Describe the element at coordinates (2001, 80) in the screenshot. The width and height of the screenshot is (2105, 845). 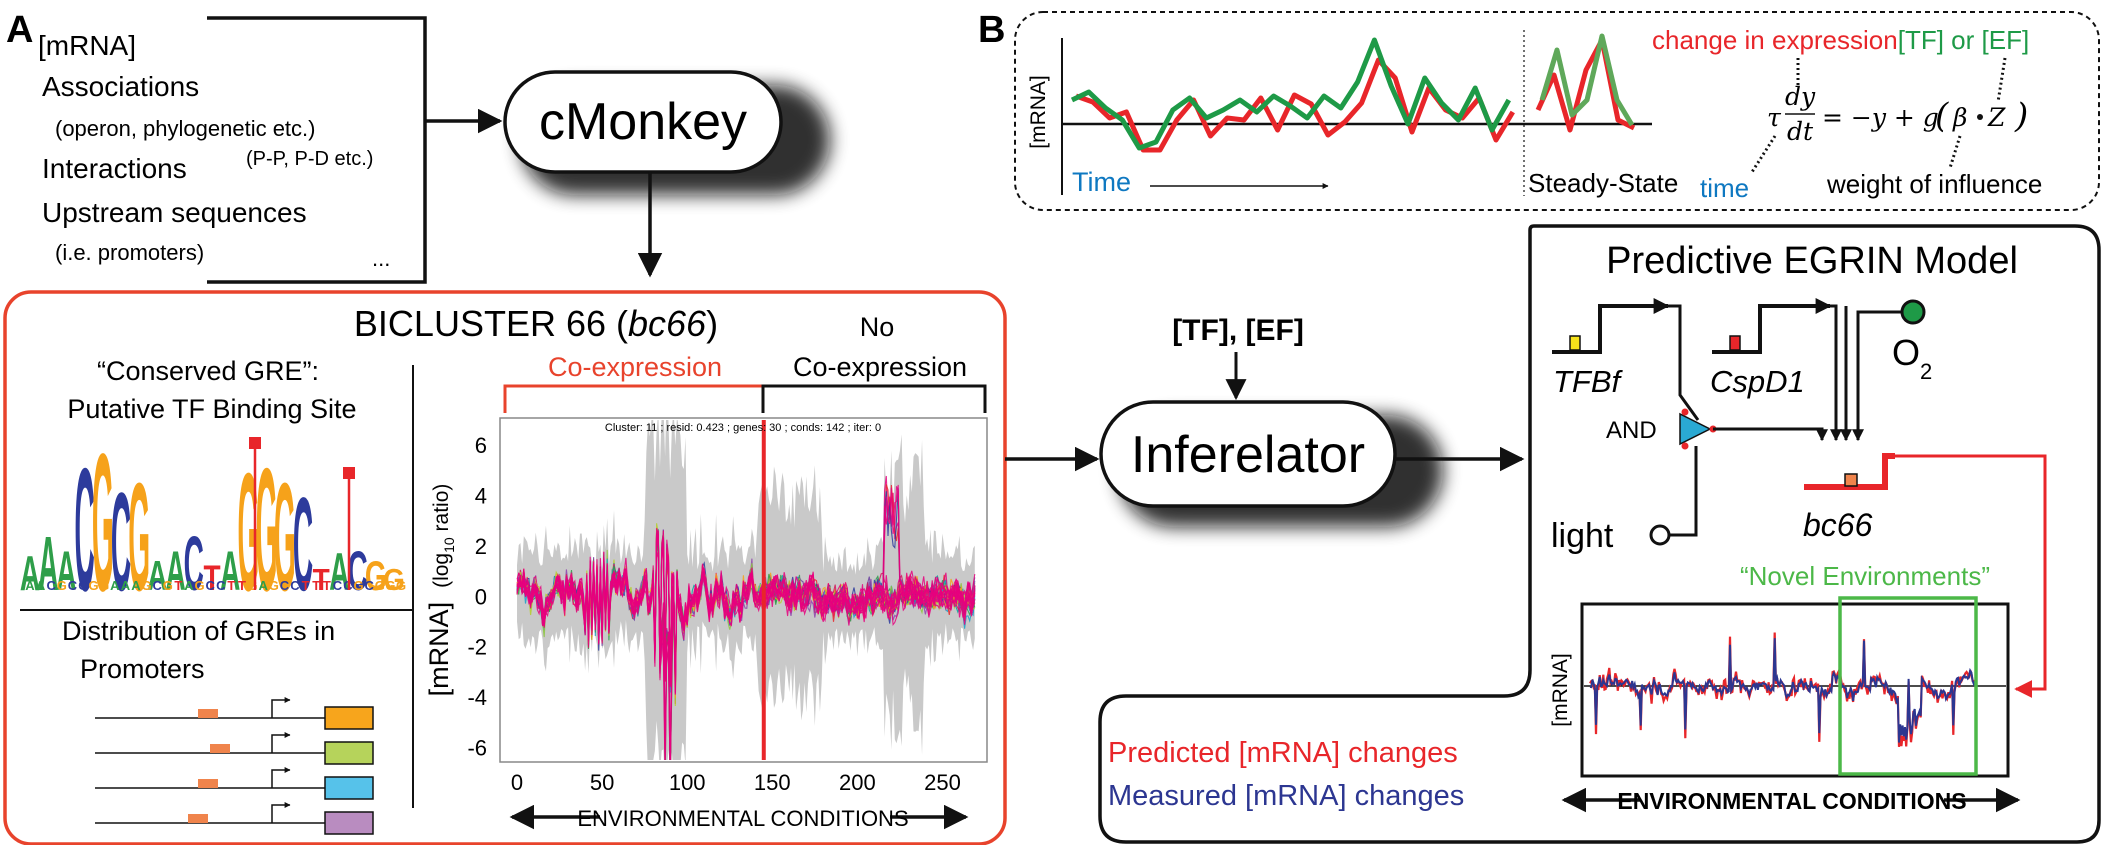
I see `tf-pointer` at that location.